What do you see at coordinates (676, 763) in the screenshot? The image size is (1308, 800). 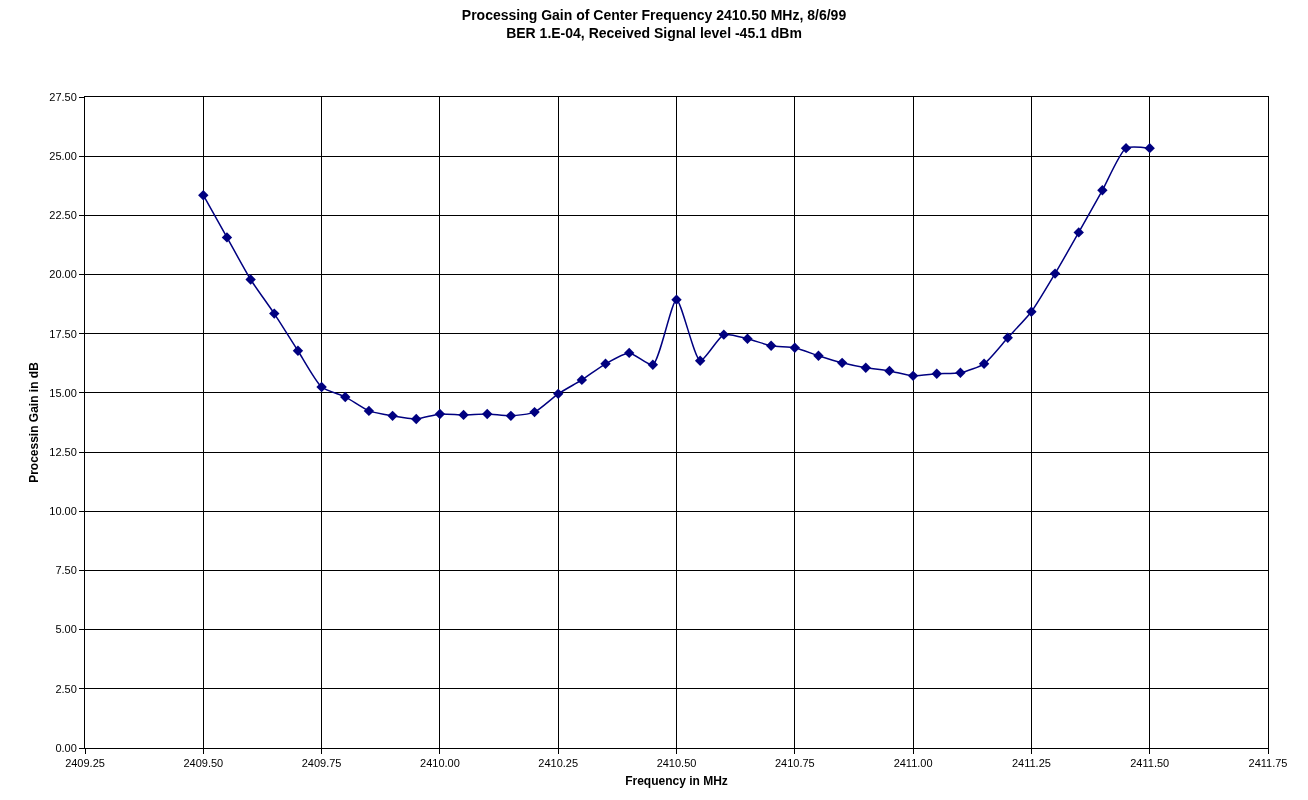 I see `x-tick-label: 2410.50` at bounding box center [676, 763].